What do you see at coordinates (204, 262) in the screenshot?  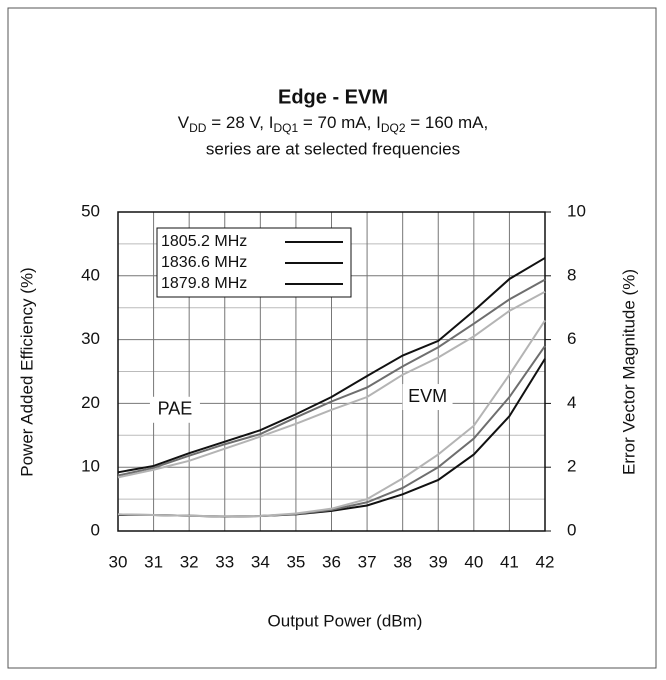 I see `legend-label: 1836.6 MHz` at bounding box center [204, 262].